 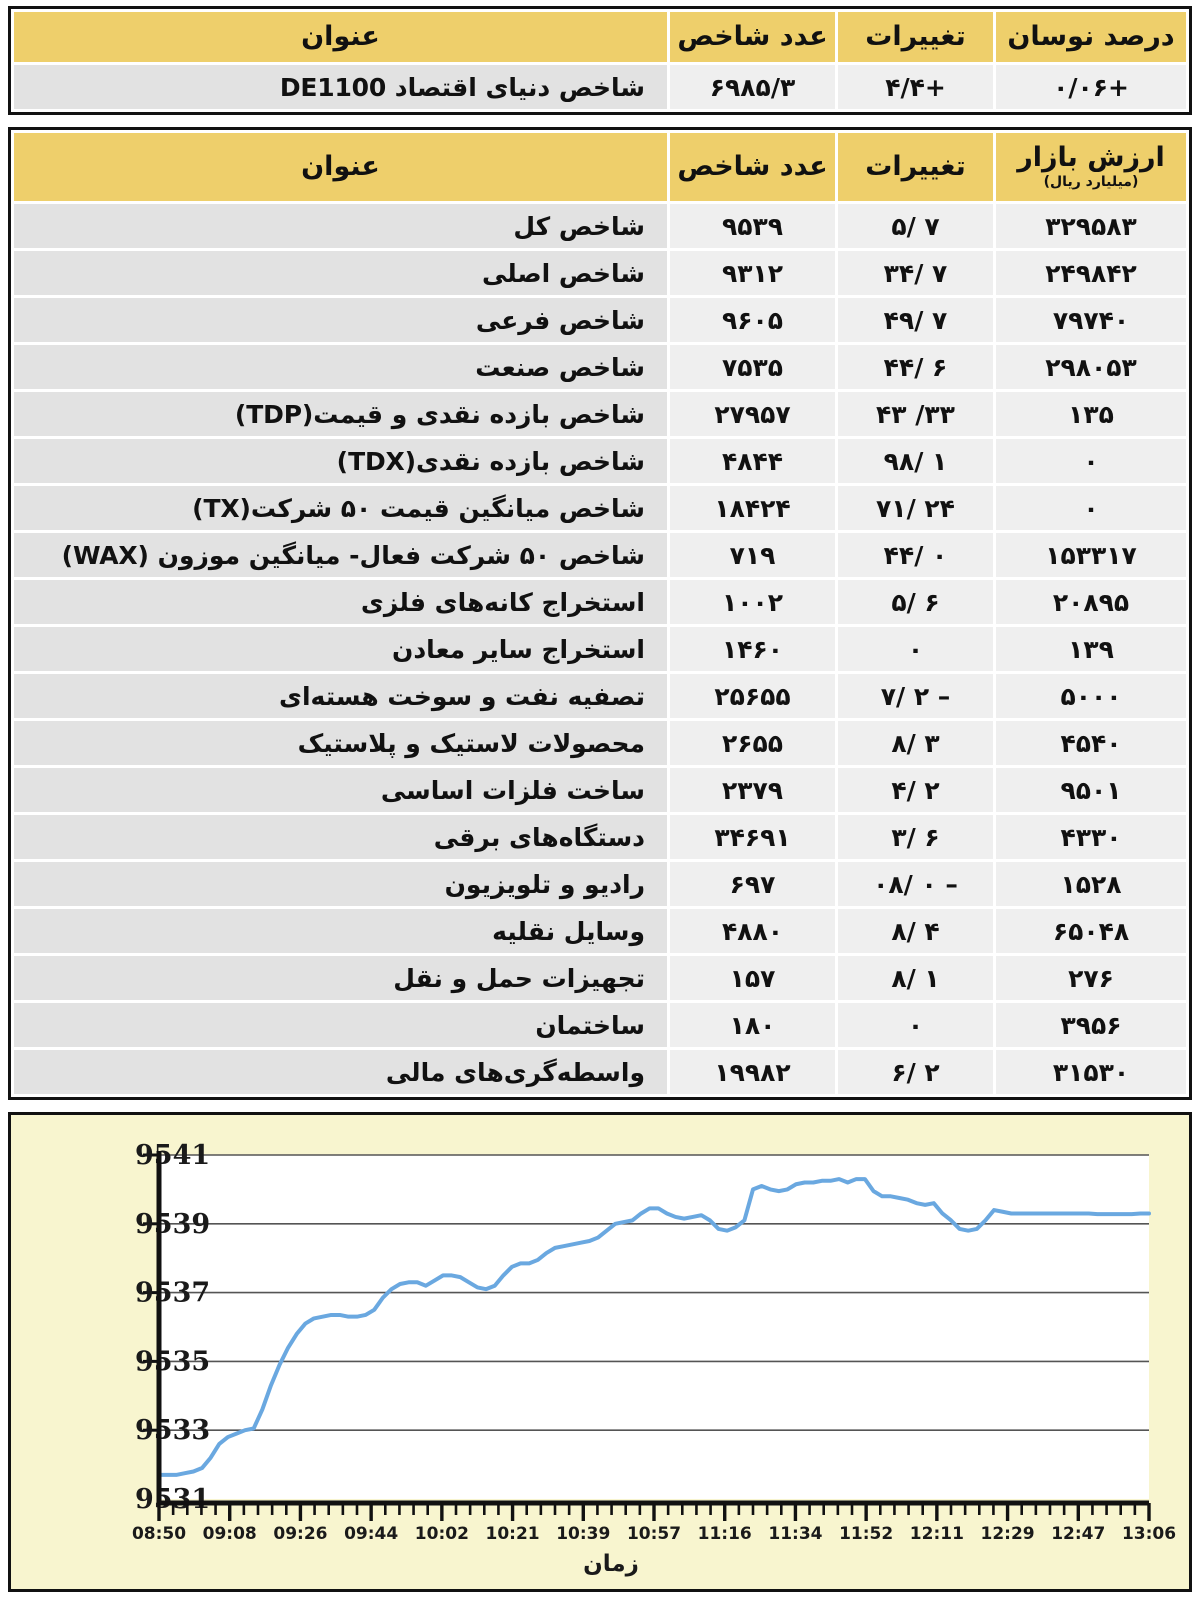 I want to click on row-title: شاخص میانگین قیمت ۵۰ شرکت(TX), so click(x=340, y=508).